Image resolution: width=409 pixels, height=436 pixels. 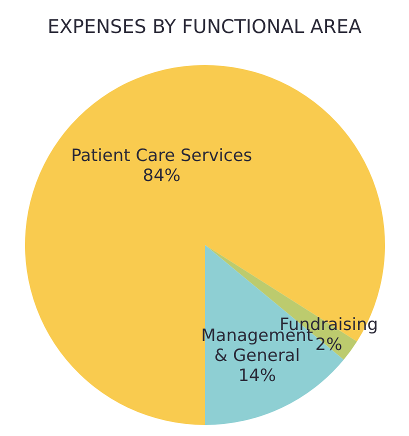 I want to click on data-label: 84%, so click(x=161, y=176).